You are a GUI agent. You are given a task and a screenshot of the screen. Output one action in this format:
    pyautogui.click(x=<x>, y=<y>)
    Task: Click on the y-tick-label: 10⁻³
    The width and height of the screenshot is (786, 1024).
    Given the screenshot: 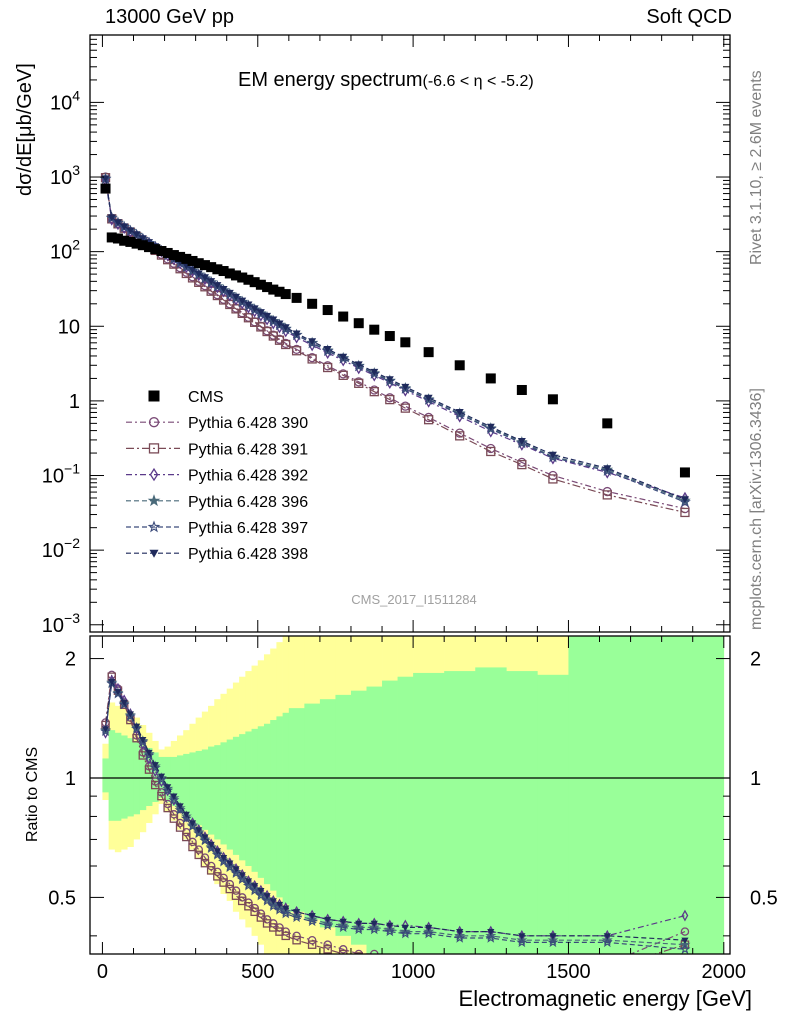 What is the action you would take?
    pyautogui.click(x=61, y=623)
    